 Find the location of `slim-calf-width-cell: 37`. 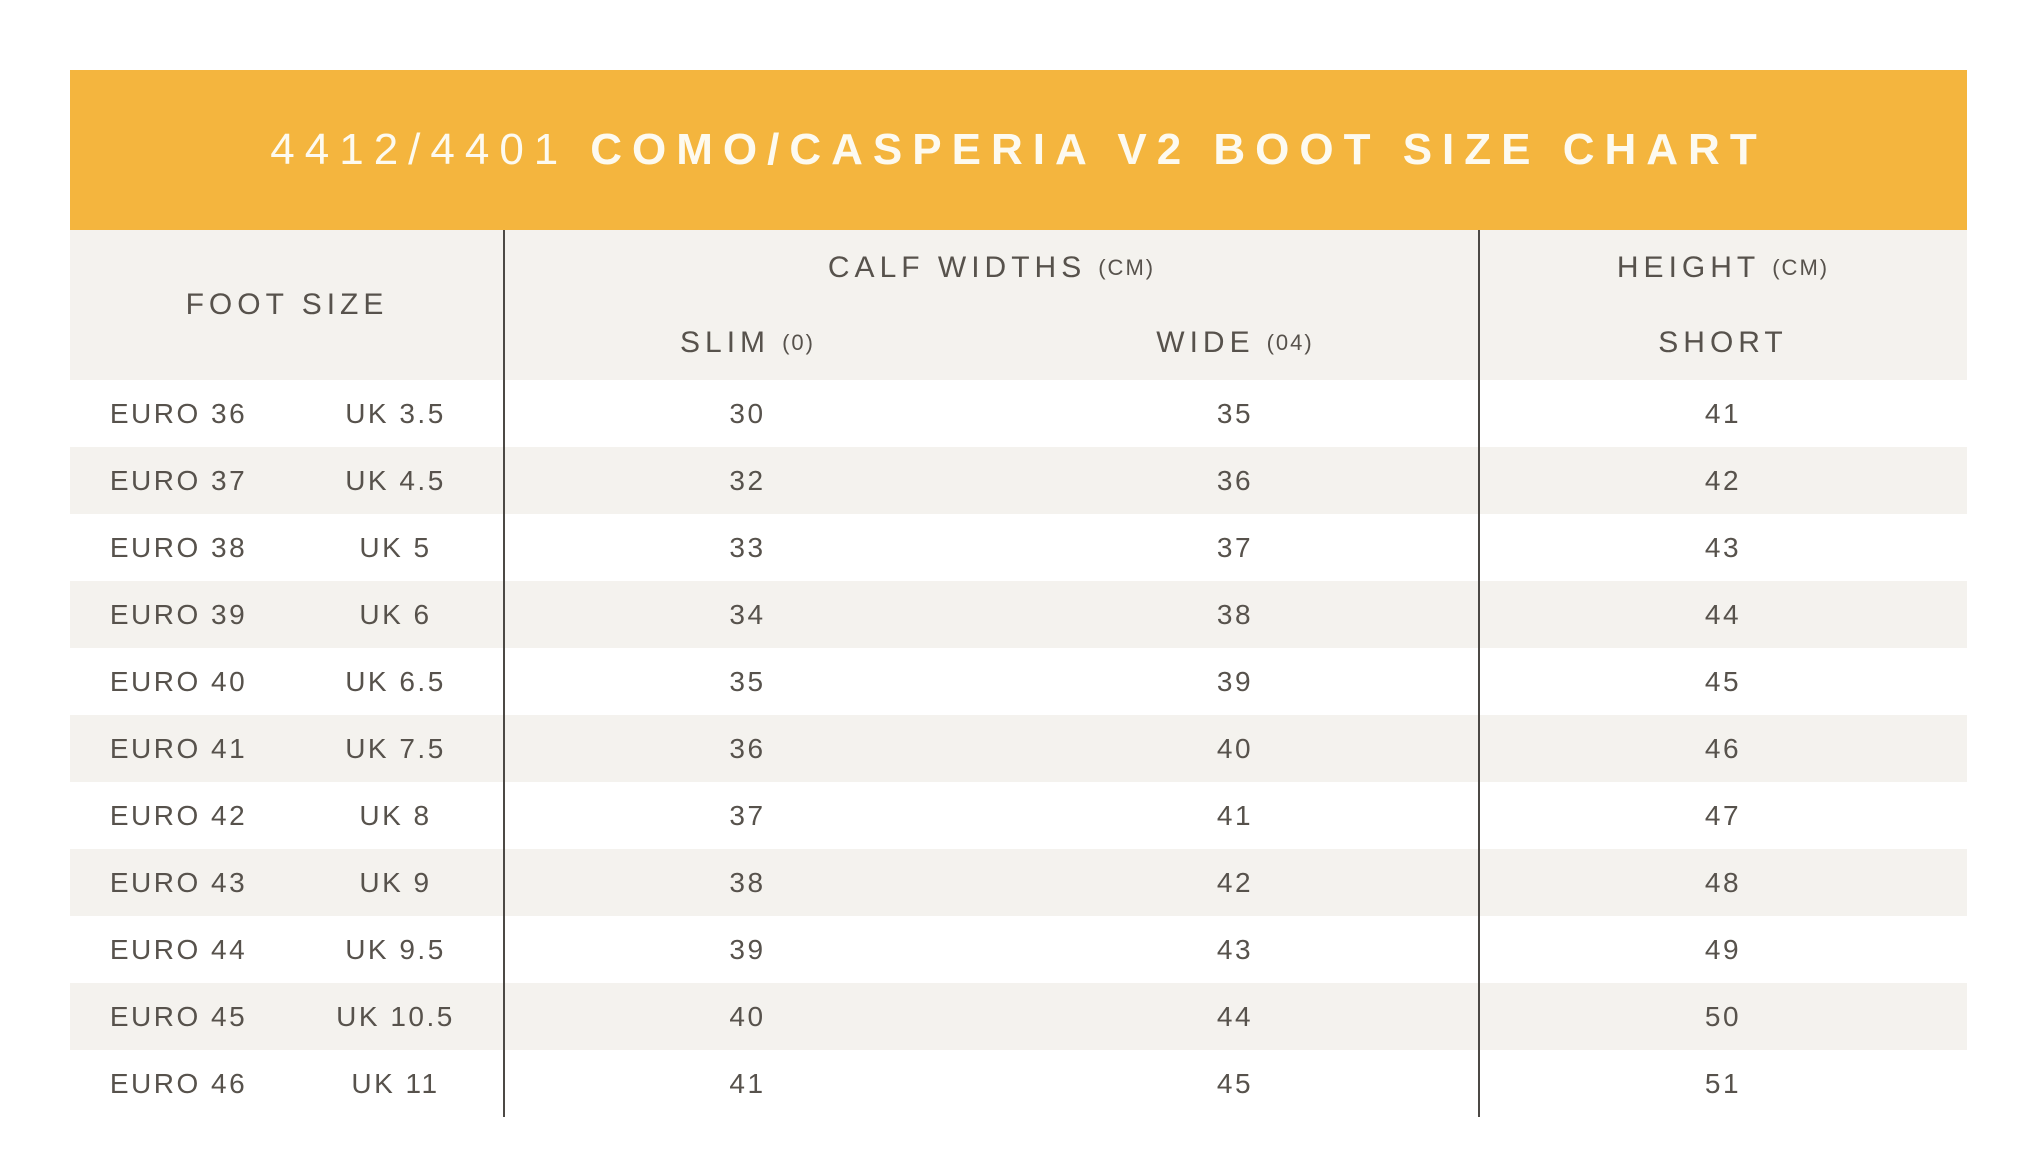

slim-calf-width-cell: 37 is located at coordinates (747, 815).